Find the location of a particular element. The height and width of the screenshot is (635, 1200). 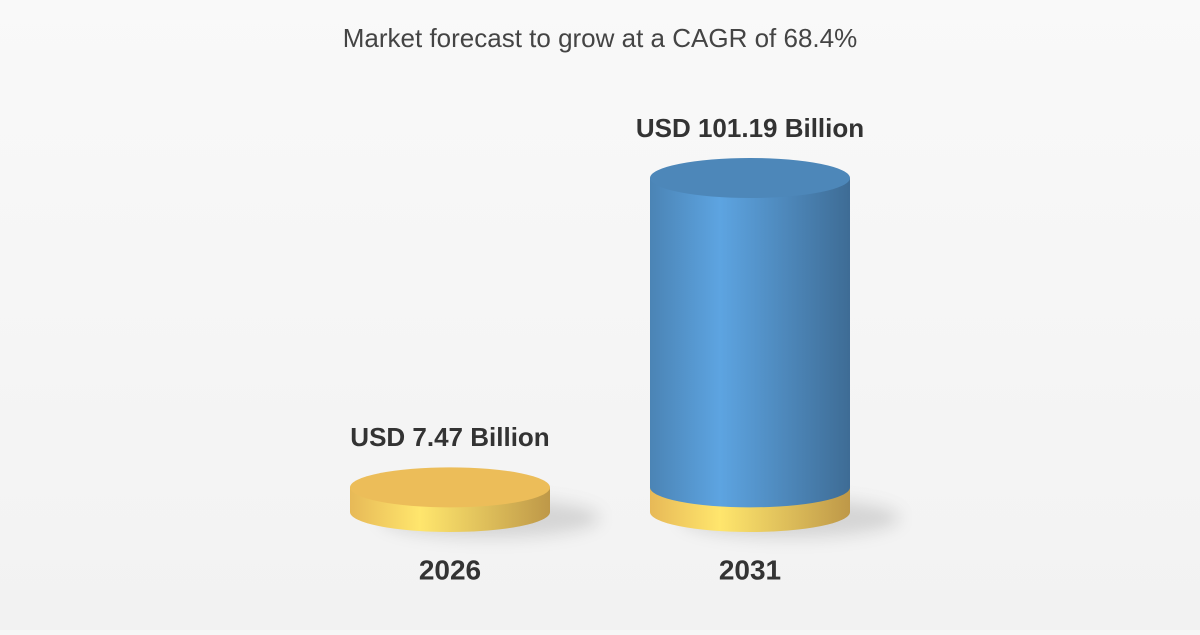

data-label: USD 101.19 Billion is located at coordinates (750, 128).